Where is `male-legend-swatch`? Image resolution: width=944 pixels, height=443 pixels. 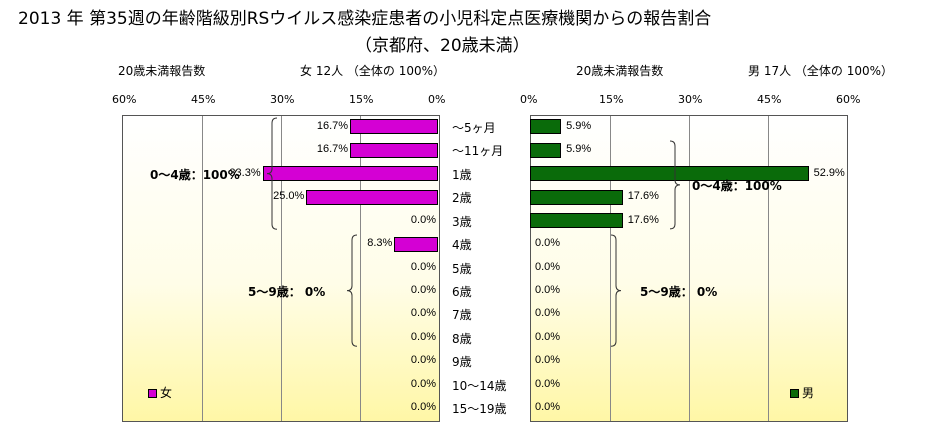 male-legend-swatch is located at coordinates (794, 393).